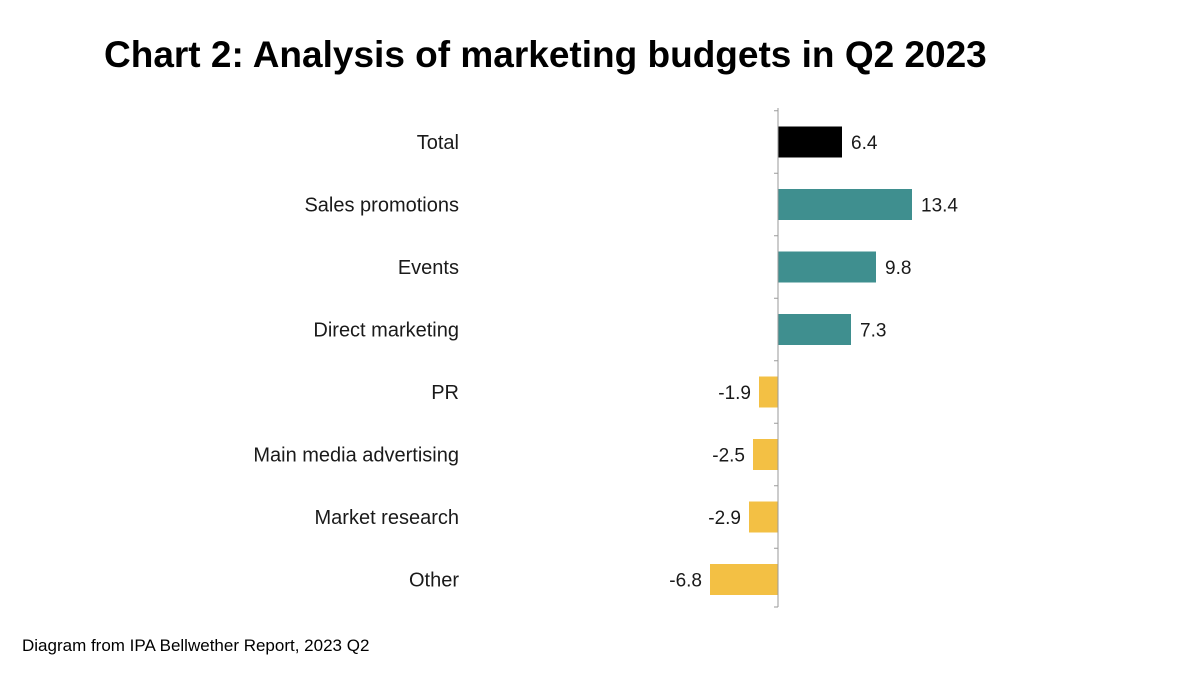  Describe the element at coordinates (728, 456) in the screenshot. I see `value-label: -2.5` at that location.